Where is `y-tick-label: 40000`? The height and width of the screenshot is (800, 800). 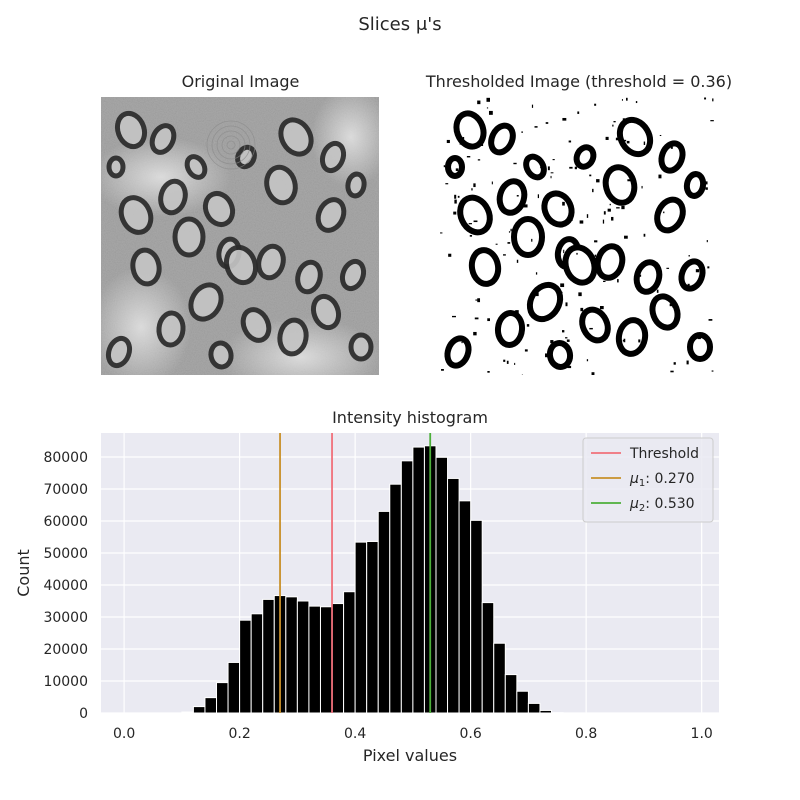 y-tick-label: 40000 is located at coordinates (65, 586).